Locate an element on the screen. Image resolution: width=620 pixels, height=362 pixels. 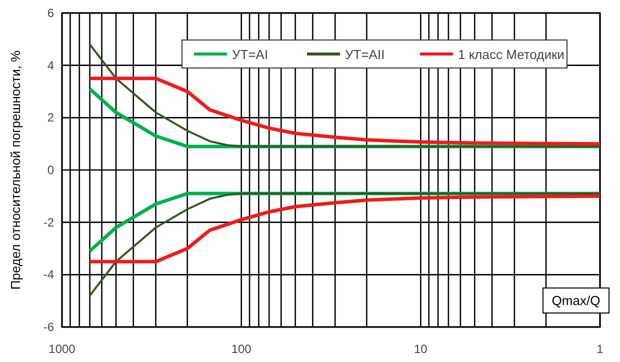
x-tick-label: 100 is located at coordinates (241, 349).